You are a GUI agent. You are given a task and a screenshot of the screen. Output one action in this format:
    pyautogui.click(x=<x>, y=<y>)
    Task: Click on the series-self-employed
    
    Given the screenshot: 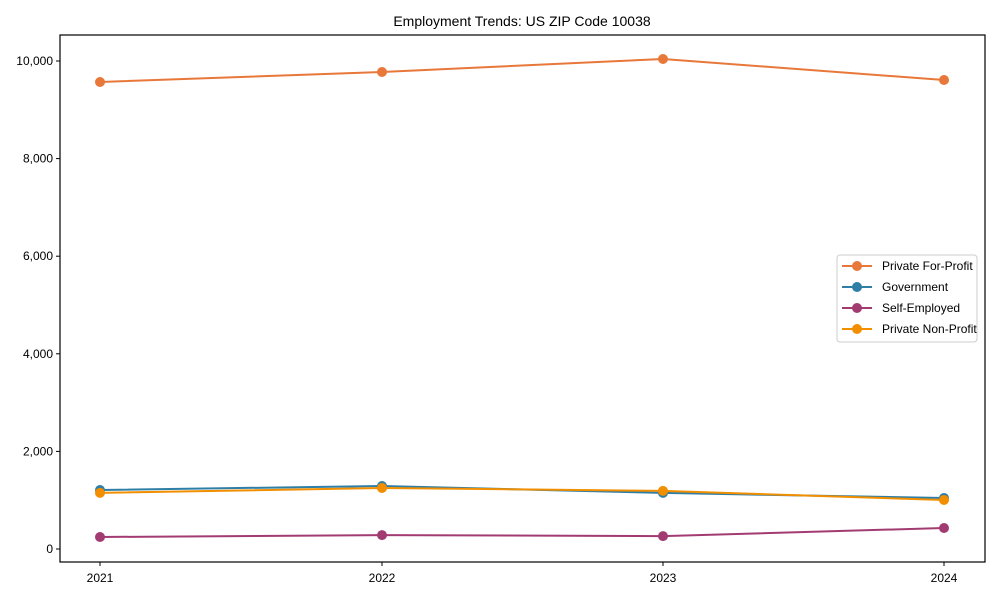 What is the action you would take?
    pyautogui.click(x=522, y=532)
    